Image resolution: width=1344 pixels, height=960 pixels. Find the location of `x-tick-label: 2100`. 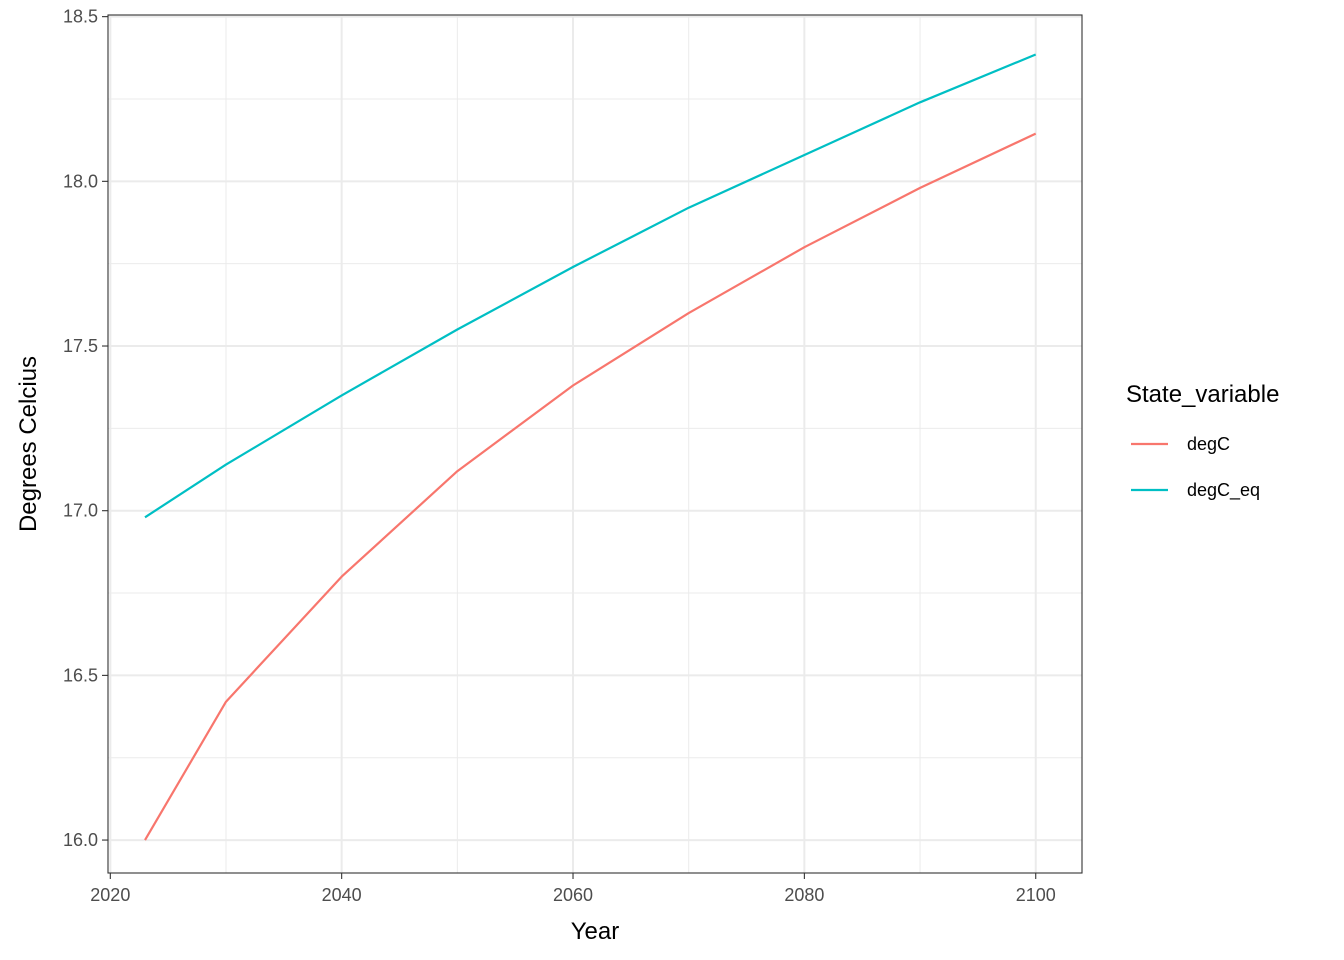

x-tick-label: 2100 is located at coordinates (1036, 895).